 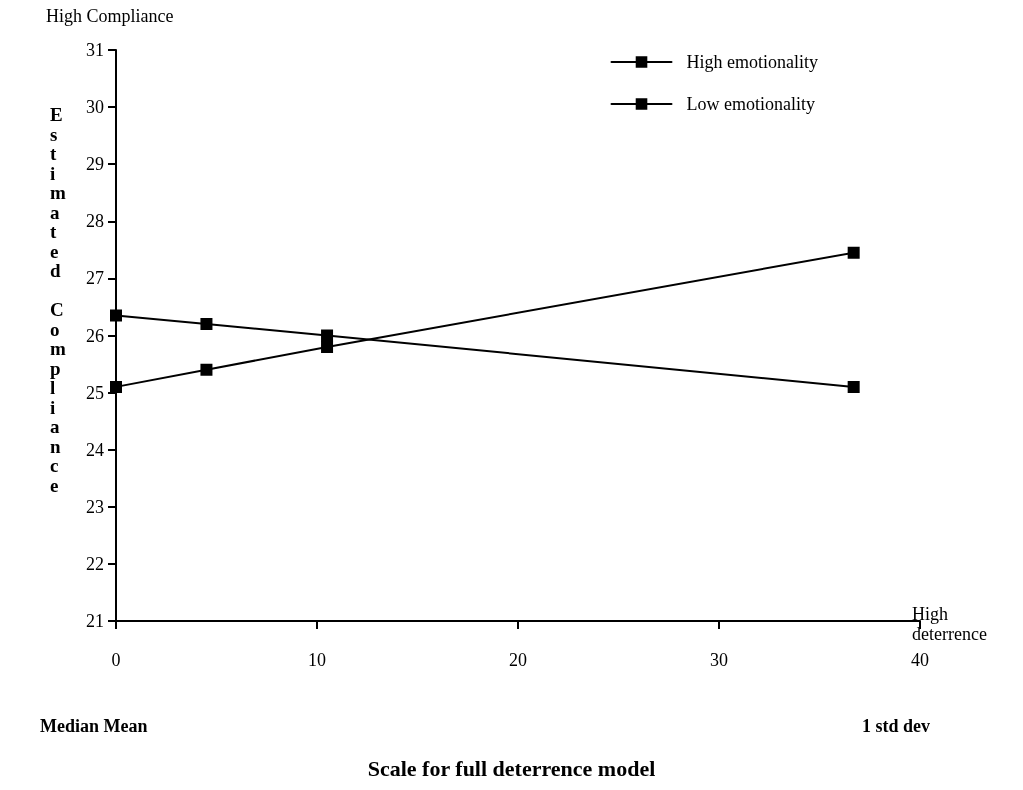 I want to click on y-tick-label: 21, so click(x=95, y=621).